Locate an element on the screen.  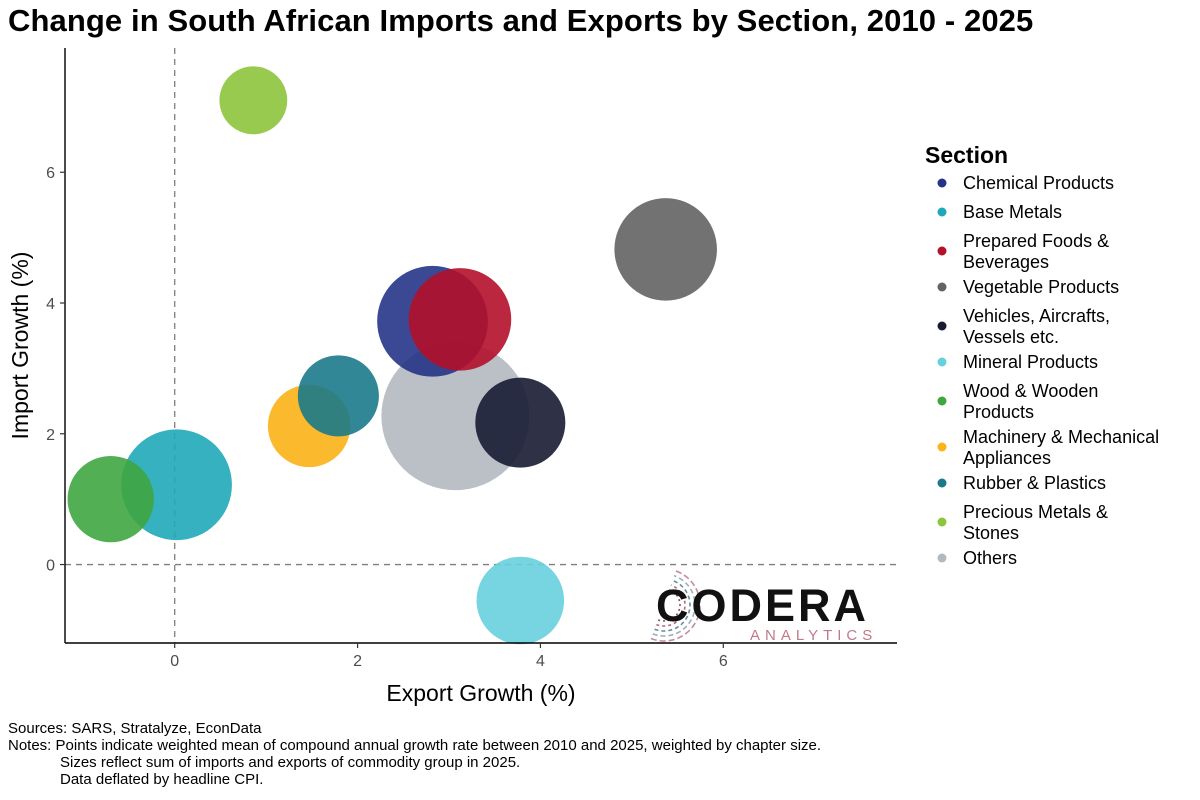
legend-label-line: Stones is located at coordinates (991, 533).